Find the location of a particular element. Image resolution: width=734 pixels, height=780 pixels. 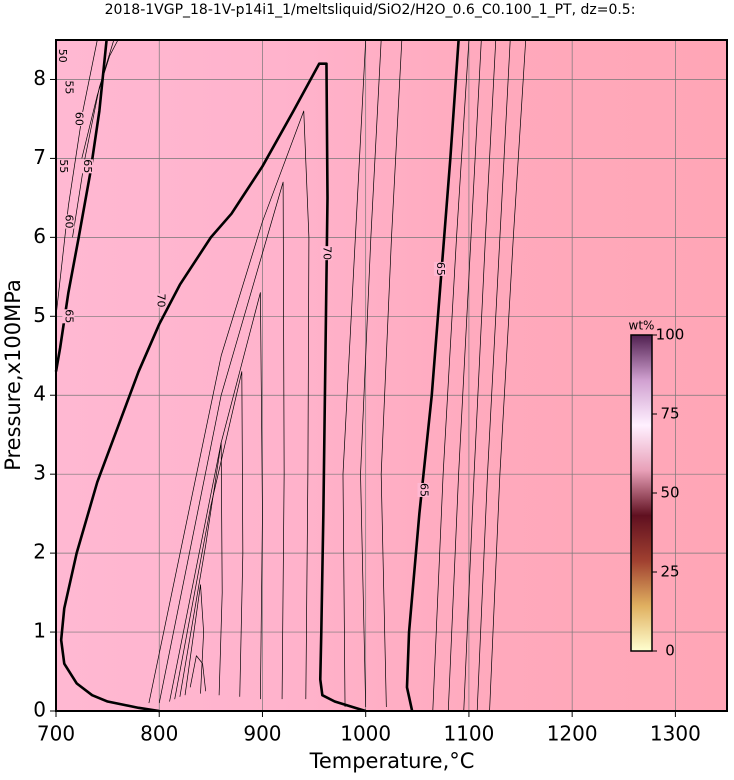

y-tick-label: 1 is located at coordinates (39, 631).